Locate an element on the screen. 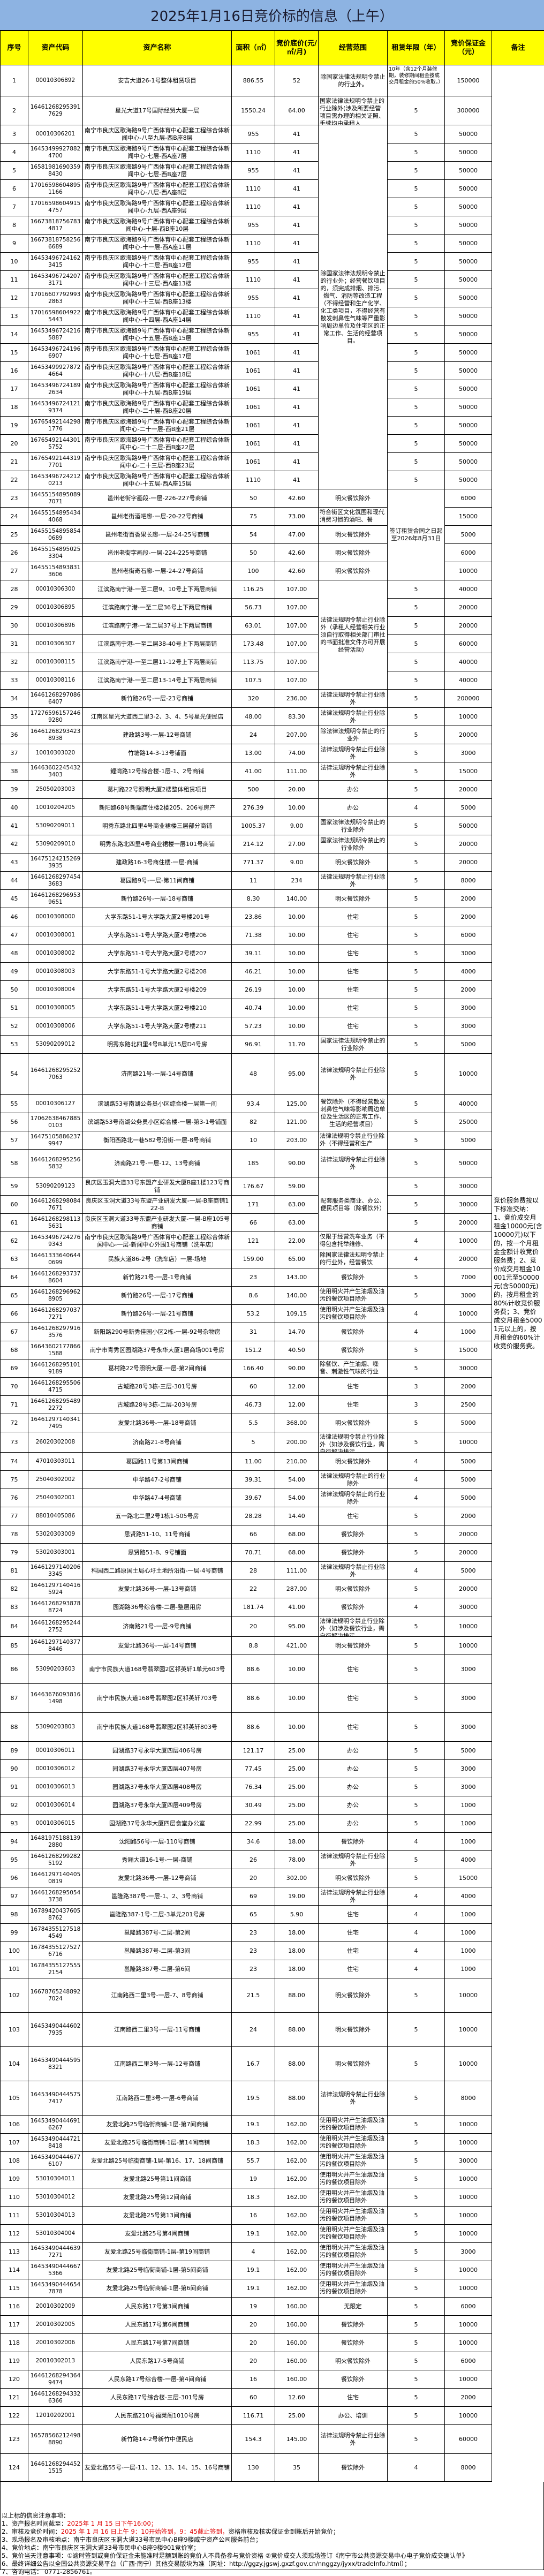  cell-index: 94 is located at coordinates (15, 1842).